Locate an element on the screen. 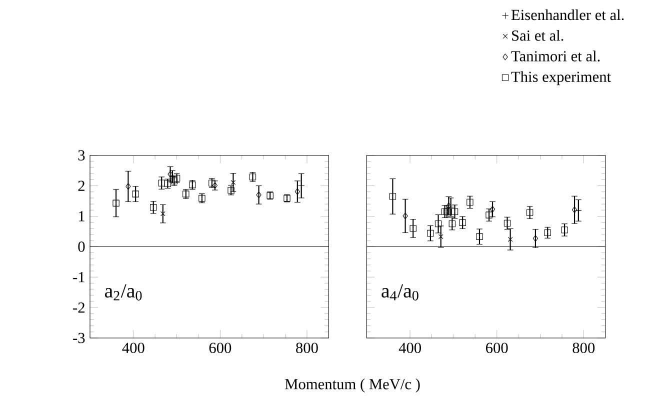  y-tick-label: 2 is located at coordinates (81, 185).